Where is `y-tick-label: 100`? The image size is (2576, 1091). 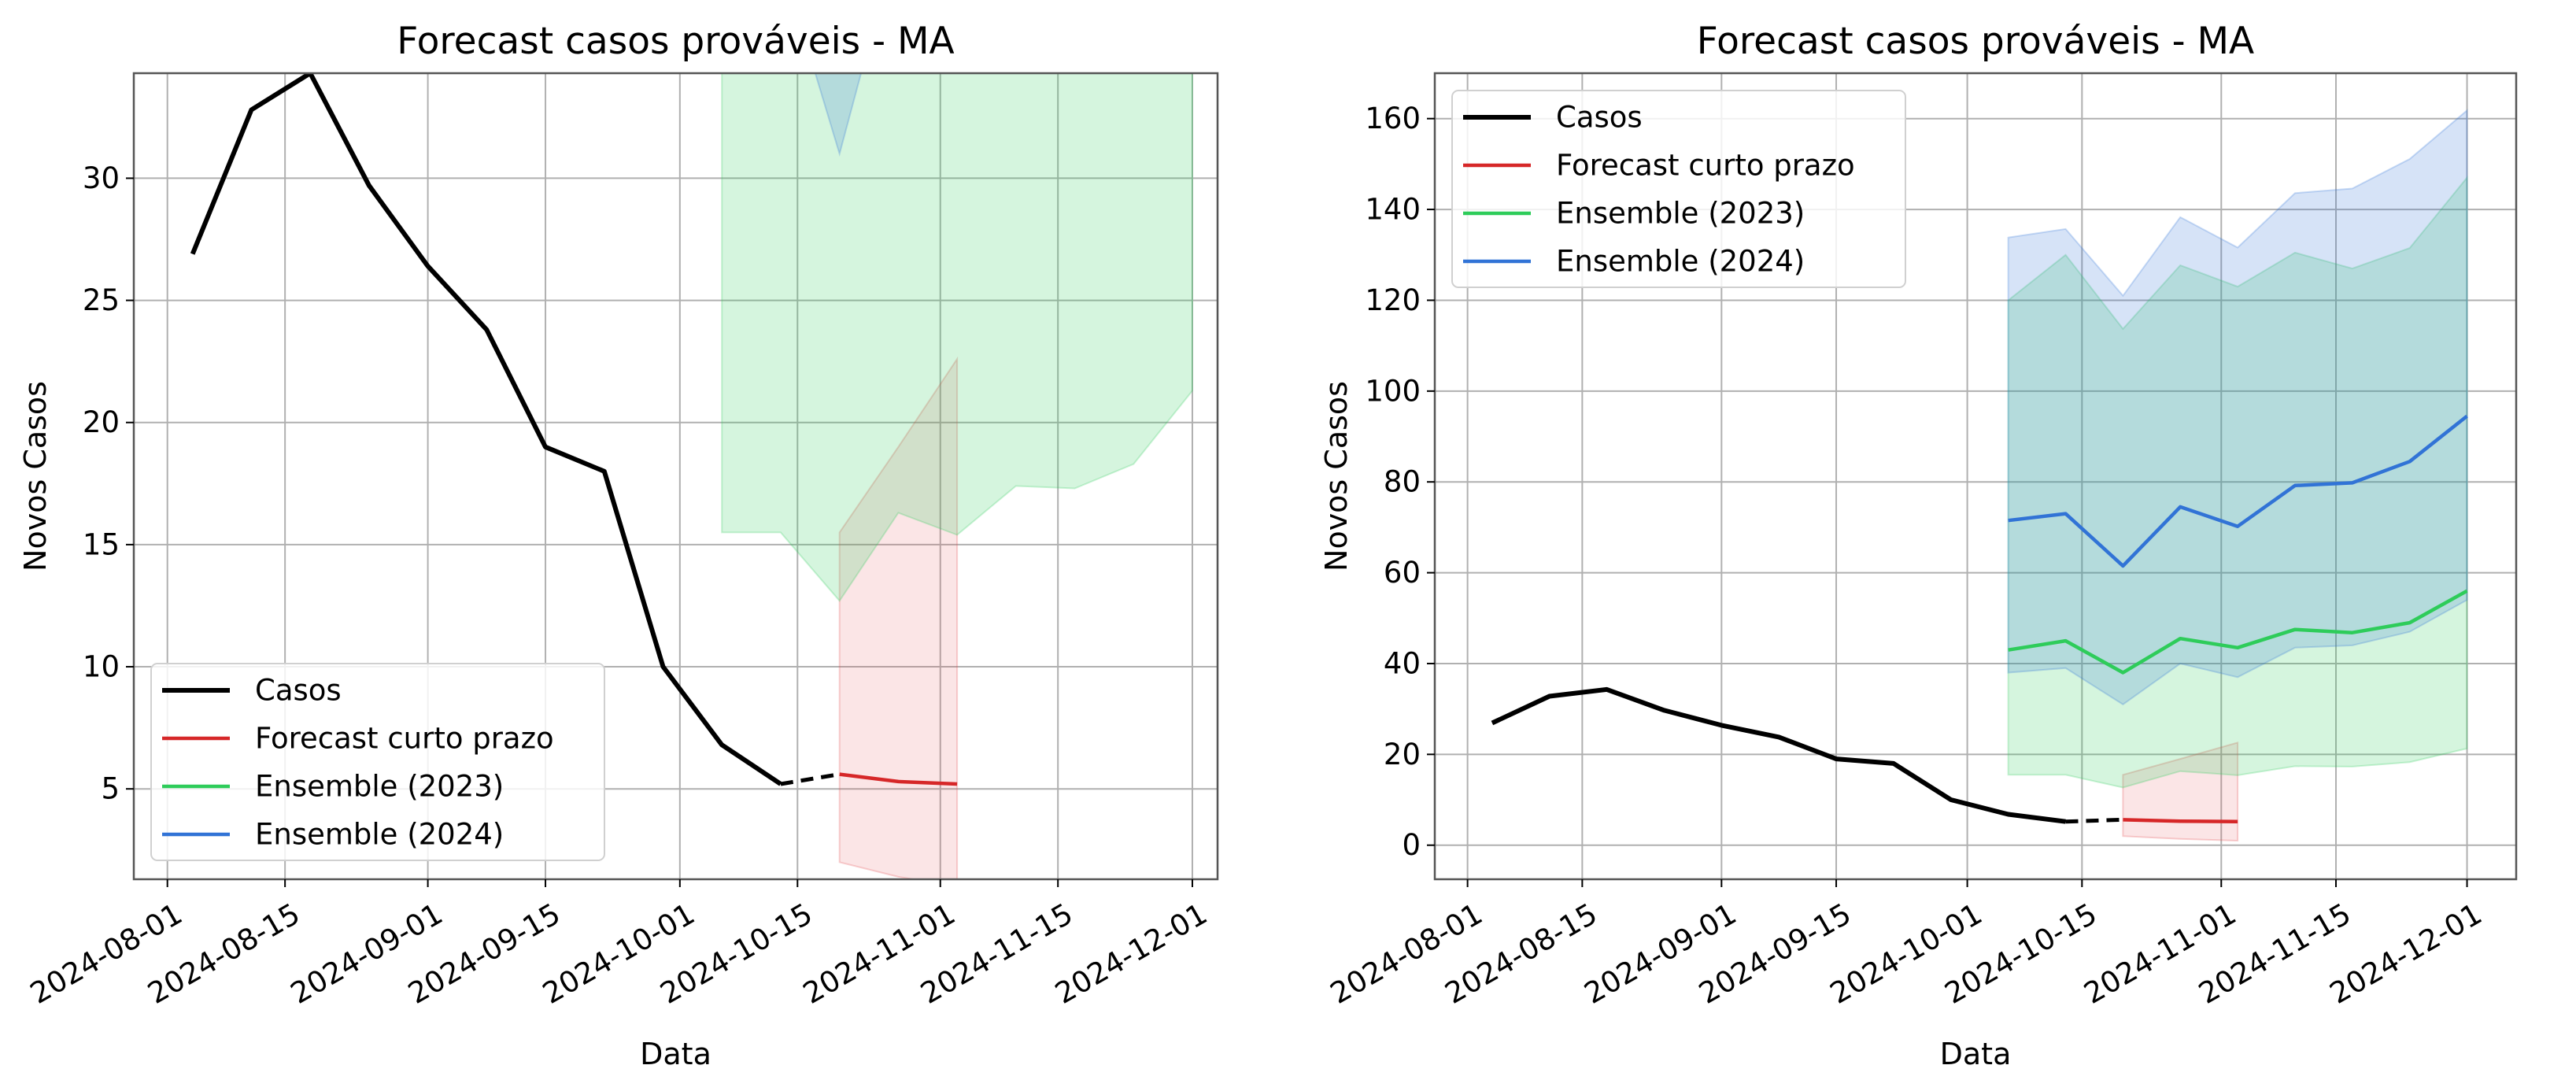 y-tick-label: 100 is located at coordinates (1393, 391).